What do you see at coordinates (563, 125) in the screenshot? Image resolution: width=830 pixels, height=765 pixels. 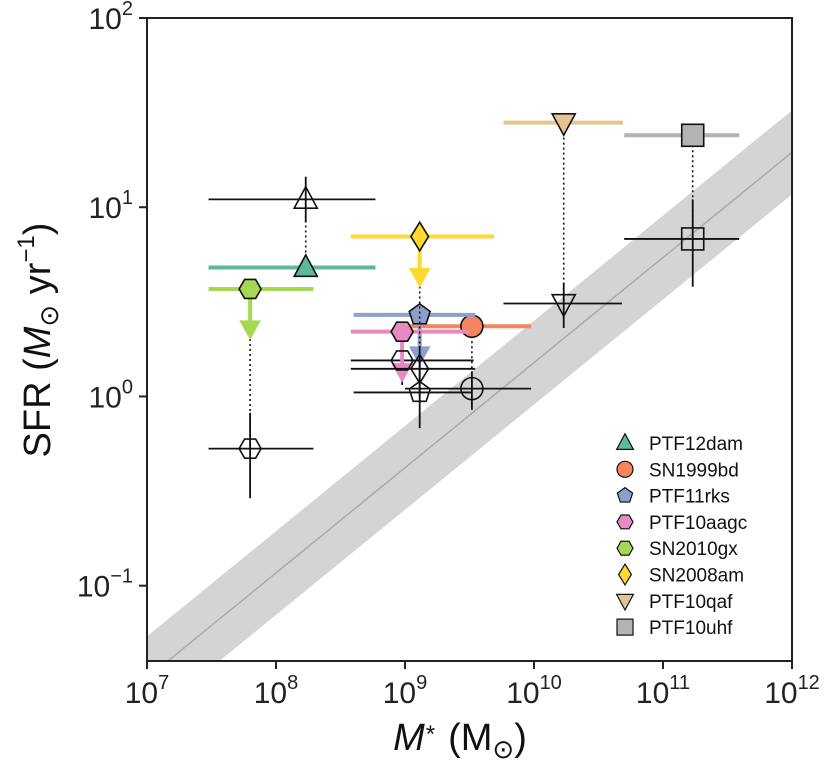 I see `filled-marker-ptf10qaf` at bounding box center [563, 125].